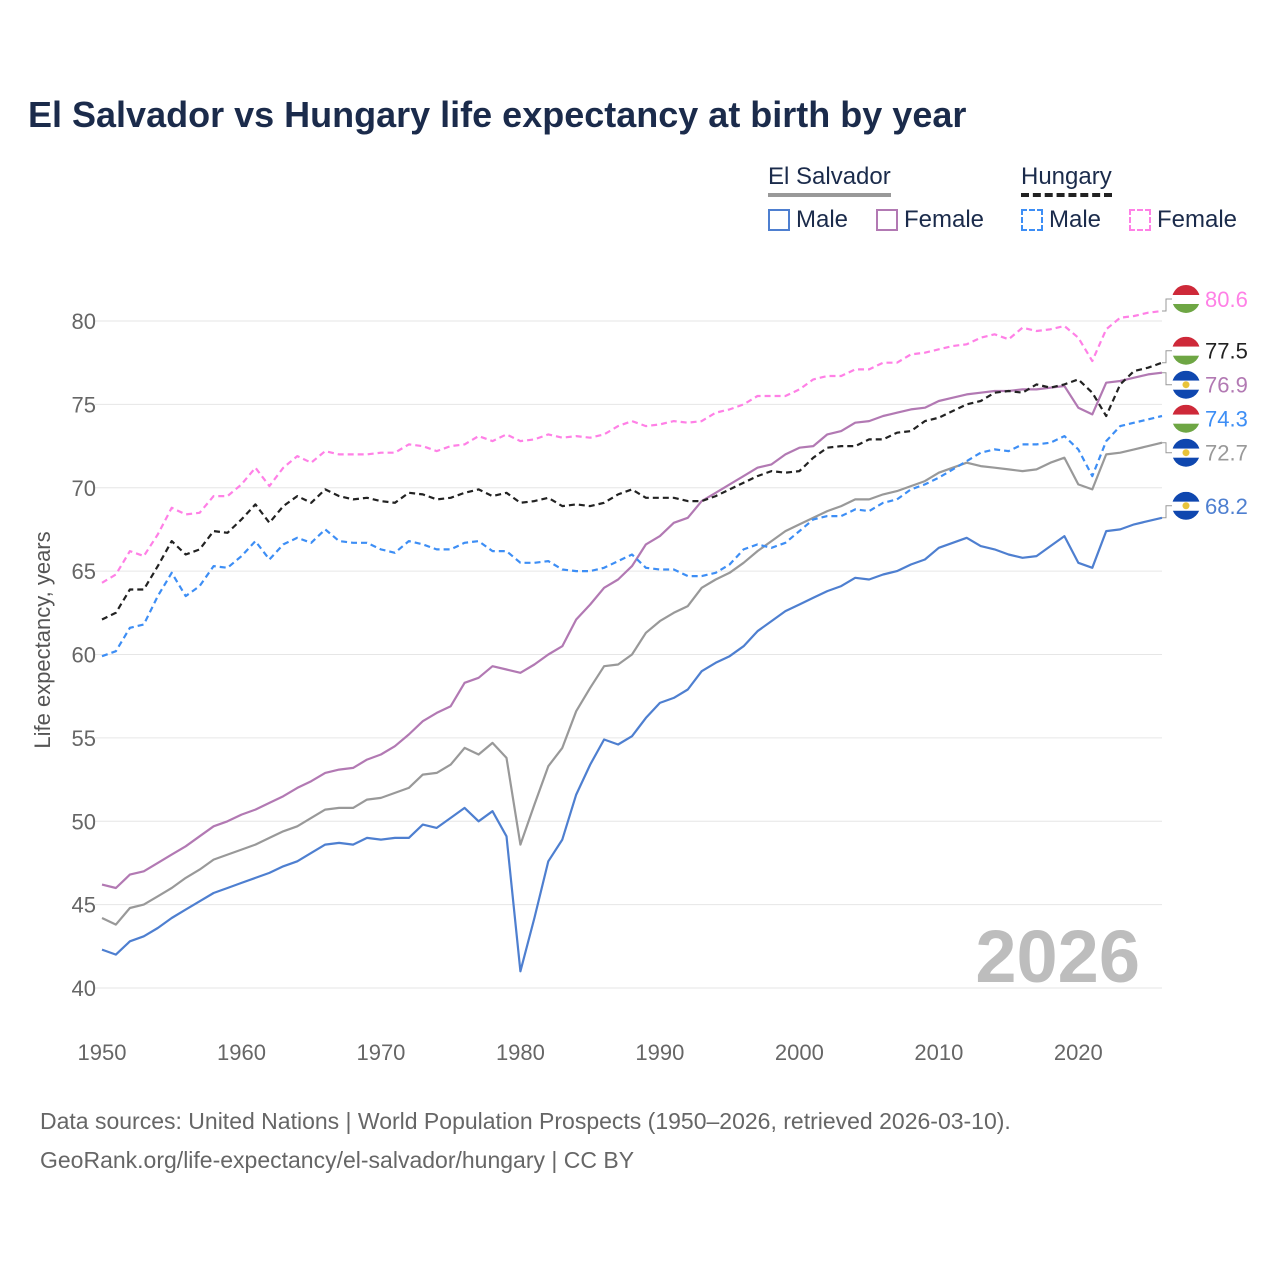  Describe the element at coordinates (84, 488) in the screenshot. I see `y-tick-label: 70` at that location.